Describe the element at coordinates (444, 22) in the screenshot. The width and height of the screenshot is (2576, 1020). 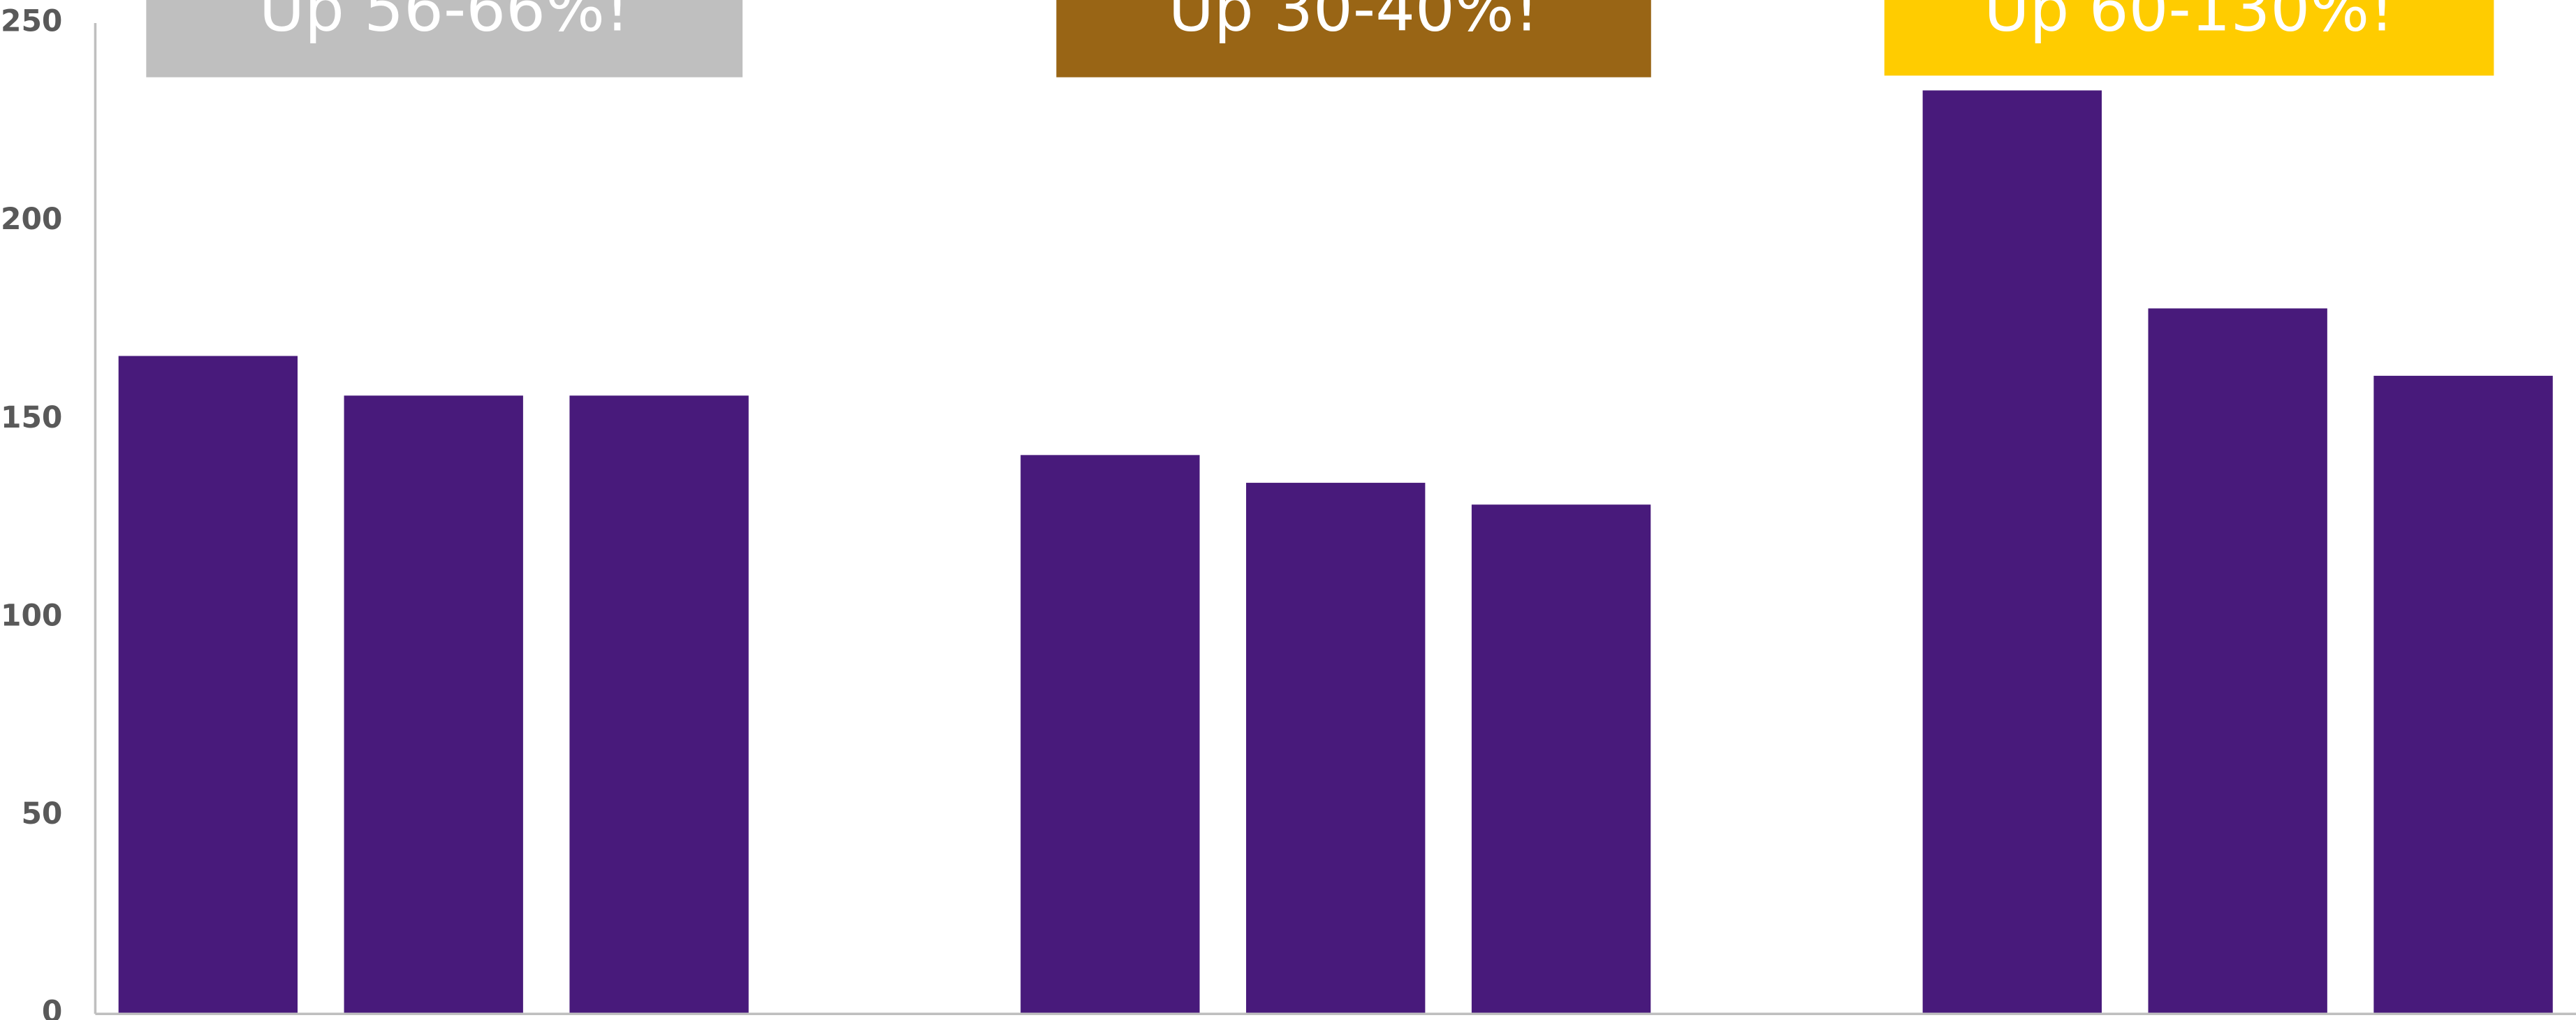
I see `annotation-text: Up 56-66%!` at that location.